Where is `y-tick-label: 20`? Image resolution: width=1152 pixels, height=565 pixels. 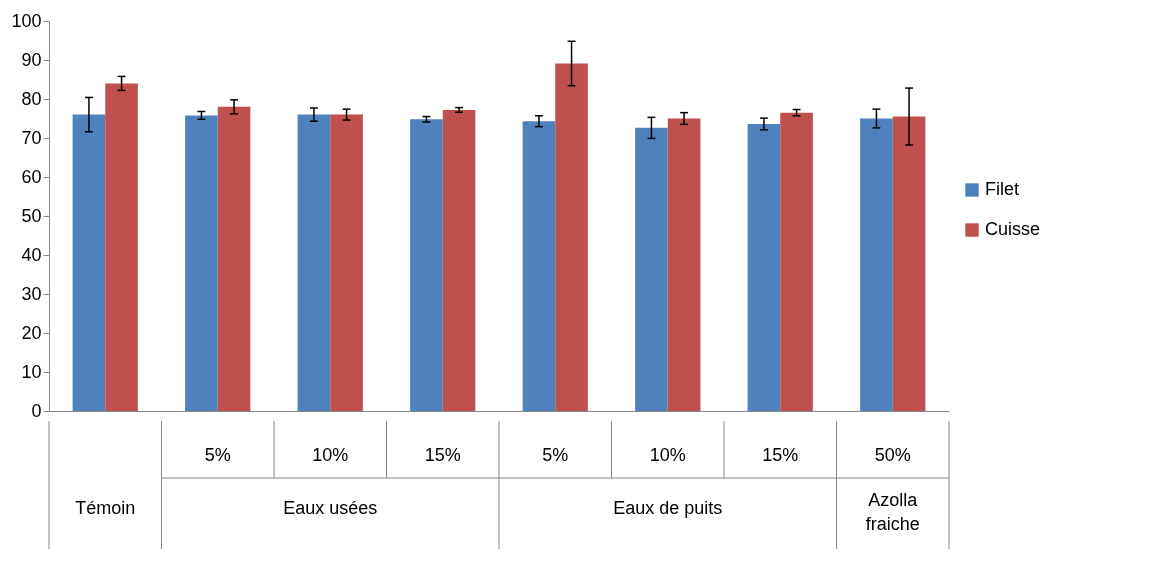
y-tick-label: 20 is located at coordinates (31, 332).